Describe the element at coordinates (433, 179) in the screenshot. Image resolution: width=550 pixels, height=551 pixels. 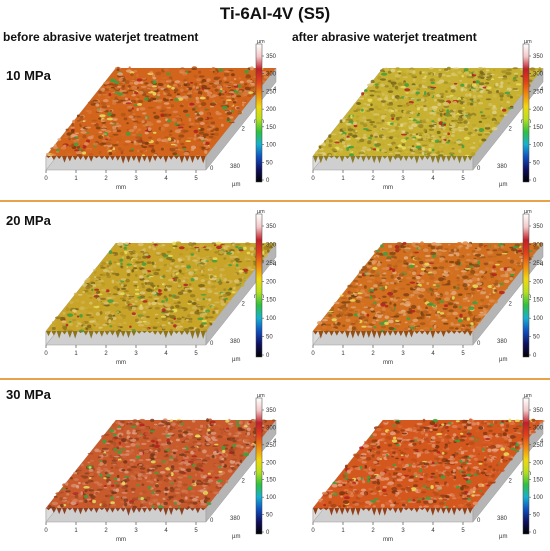
I see `x-tick-label: 4` at that location.